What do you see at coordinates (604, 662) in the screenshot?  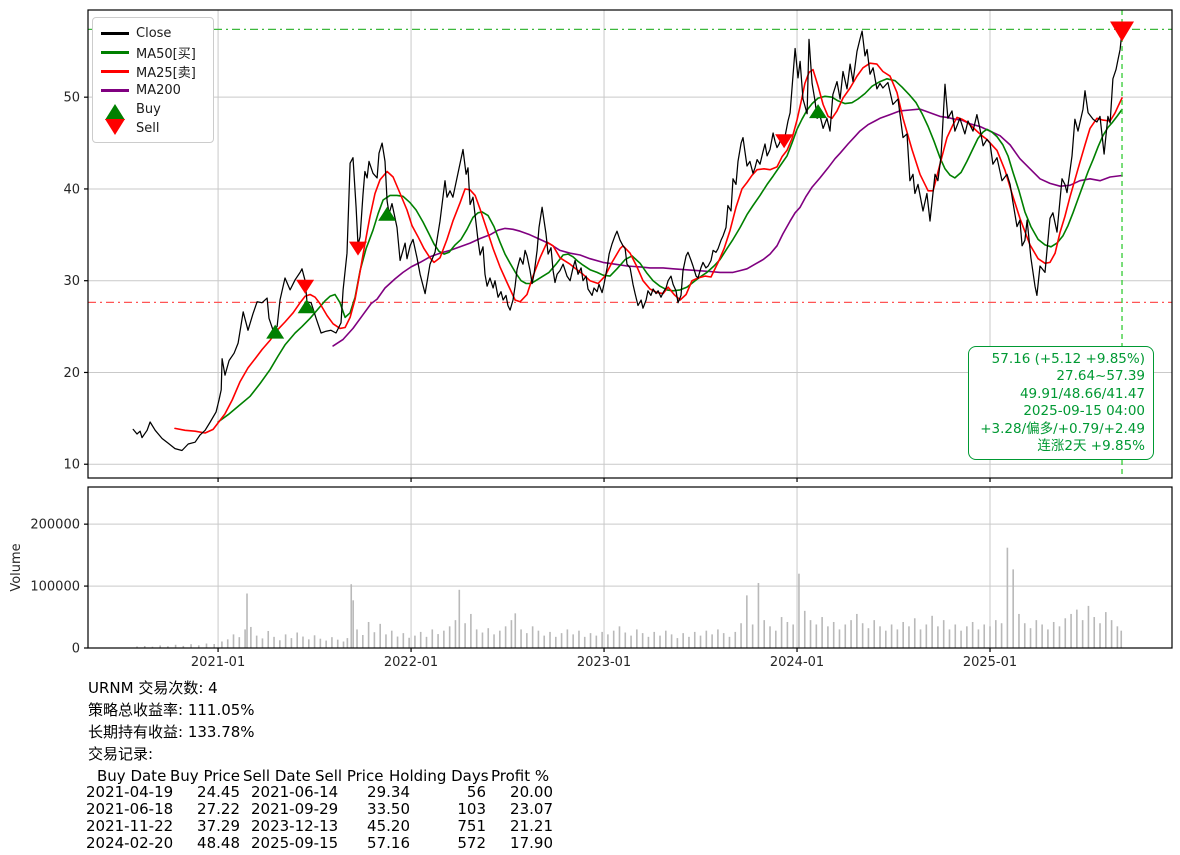 I see `x-tick-label: 2023-01` at bounding box center [604, 662].